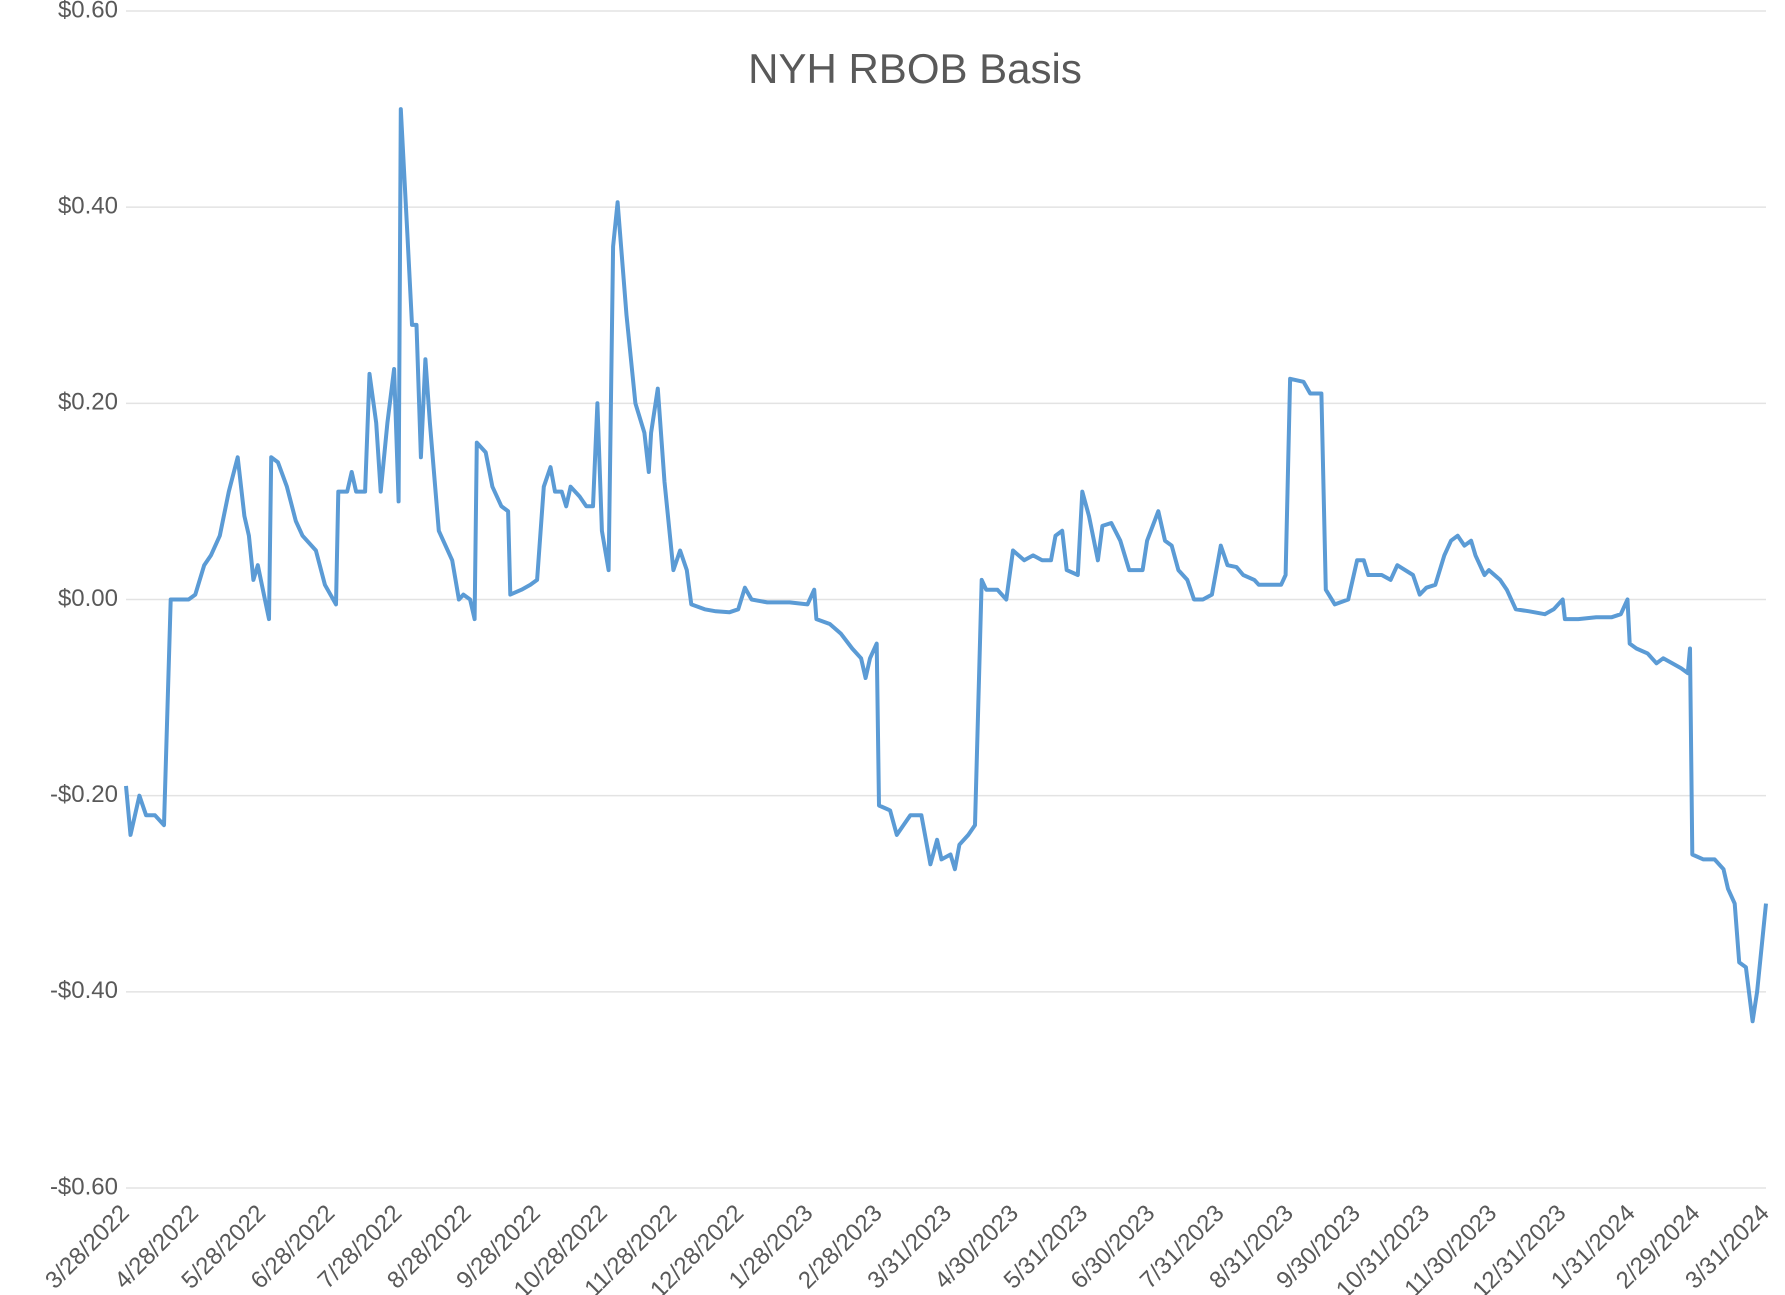 This screenshot has width=1785, height=1295. Describe the element at coordinates (88, 598) in the screenshot. I see `y-tick-label: $0.00` at that location.